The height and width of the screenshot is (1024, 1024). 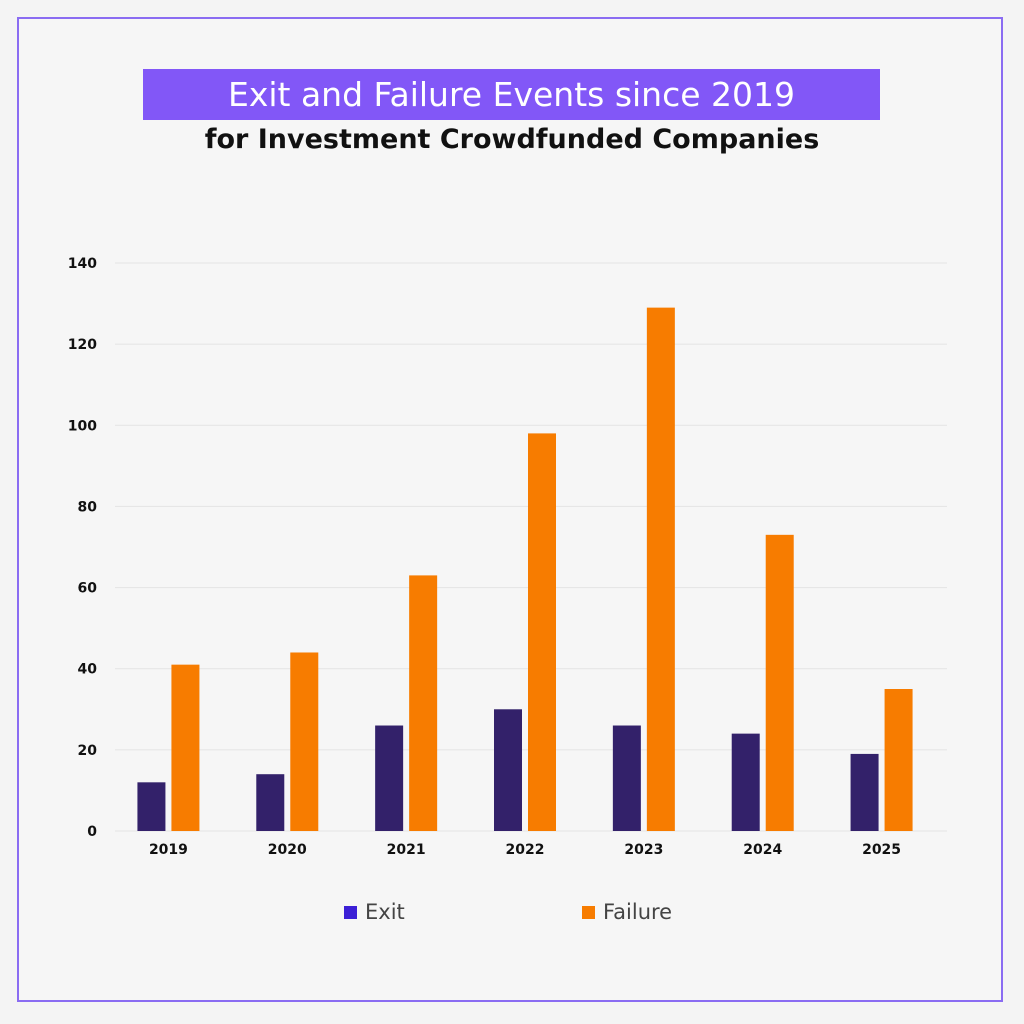 I want to click on bar-exit-2023, so click(x=626, y=778).